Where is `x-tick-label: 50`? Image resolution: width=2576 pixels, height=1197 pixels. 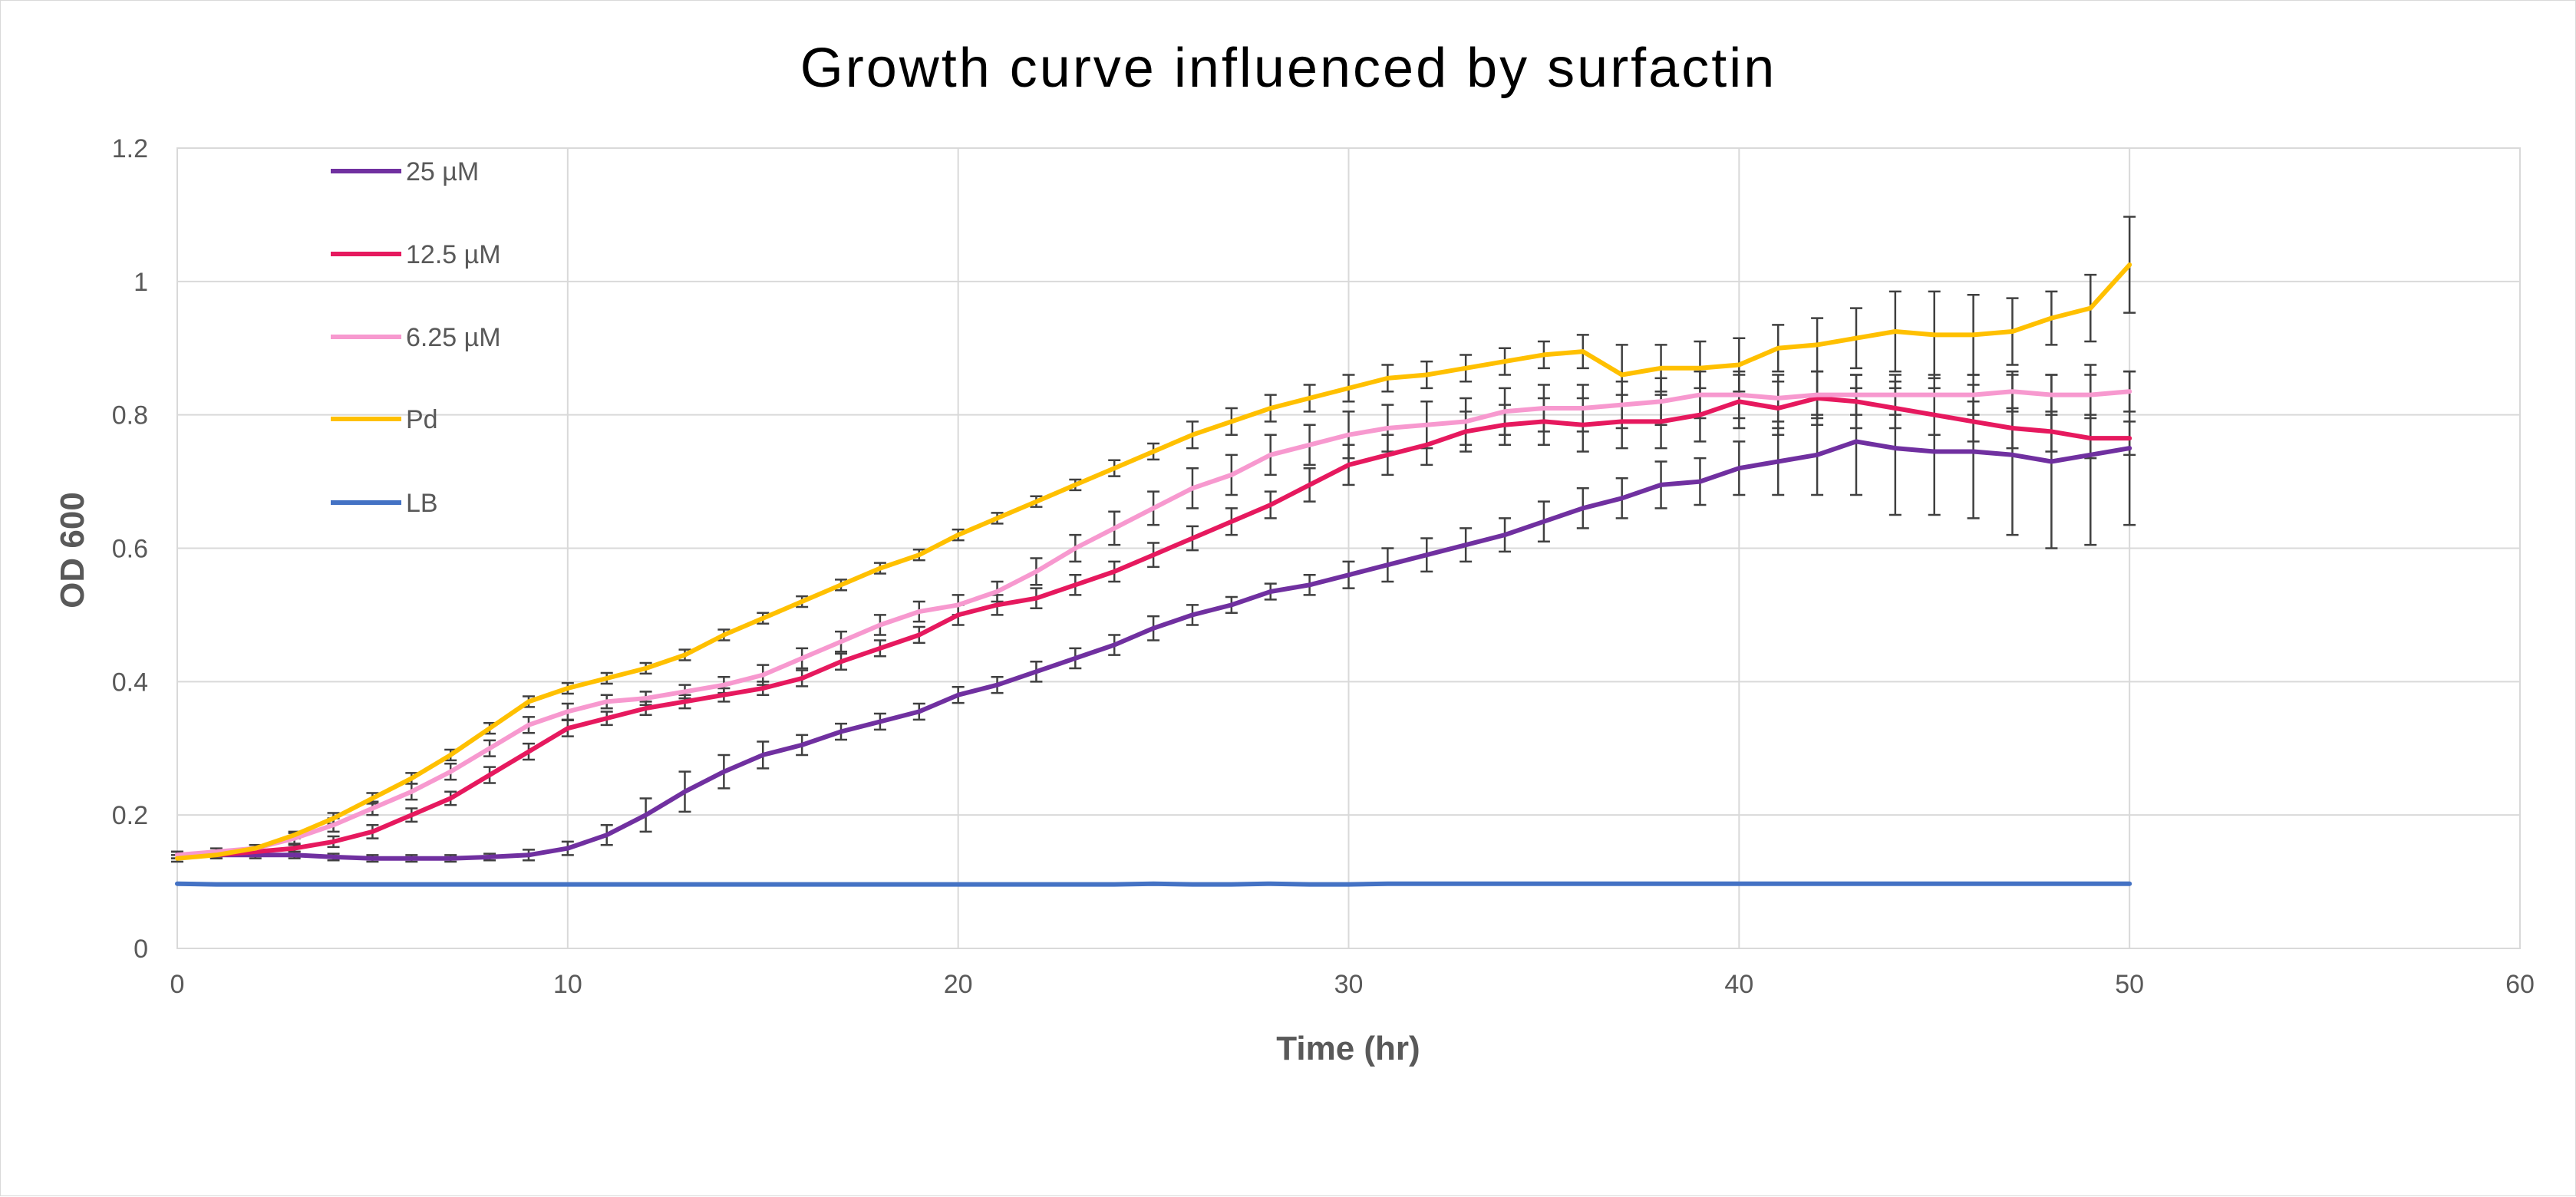 x-tick-label: 50 is located at coordinates (2129, 984).